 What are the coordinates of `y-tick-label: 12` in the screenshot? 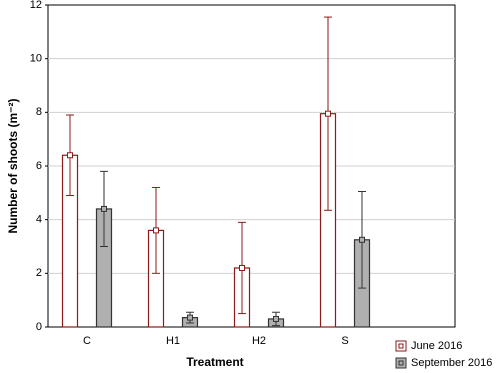 It's located at (36, 5).